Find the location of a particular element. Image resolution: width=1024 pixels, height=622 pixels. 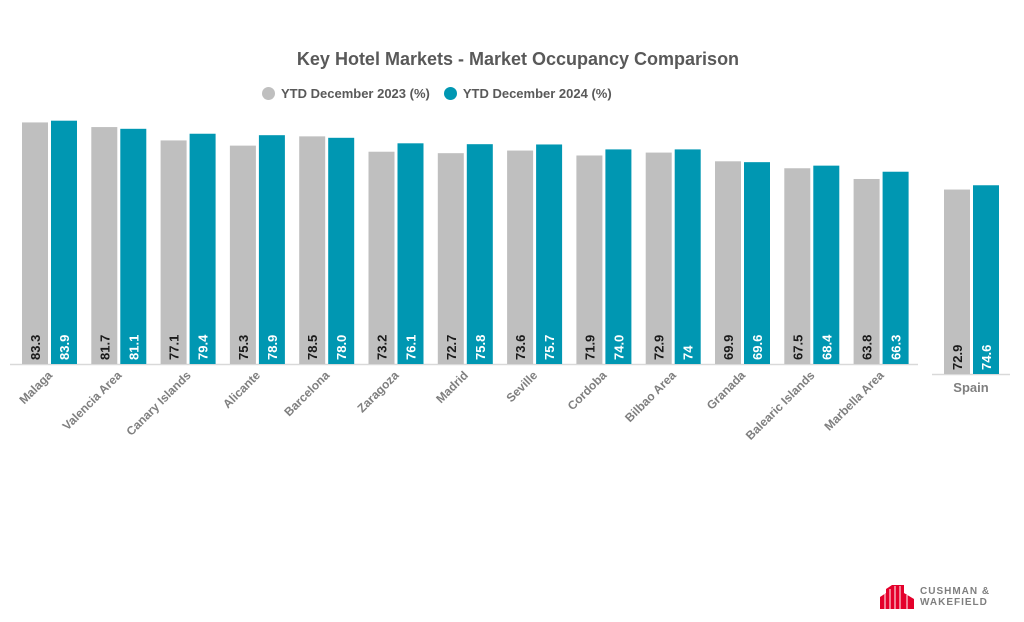

legend-swatch-2023 is located at coordinates (268, 93).